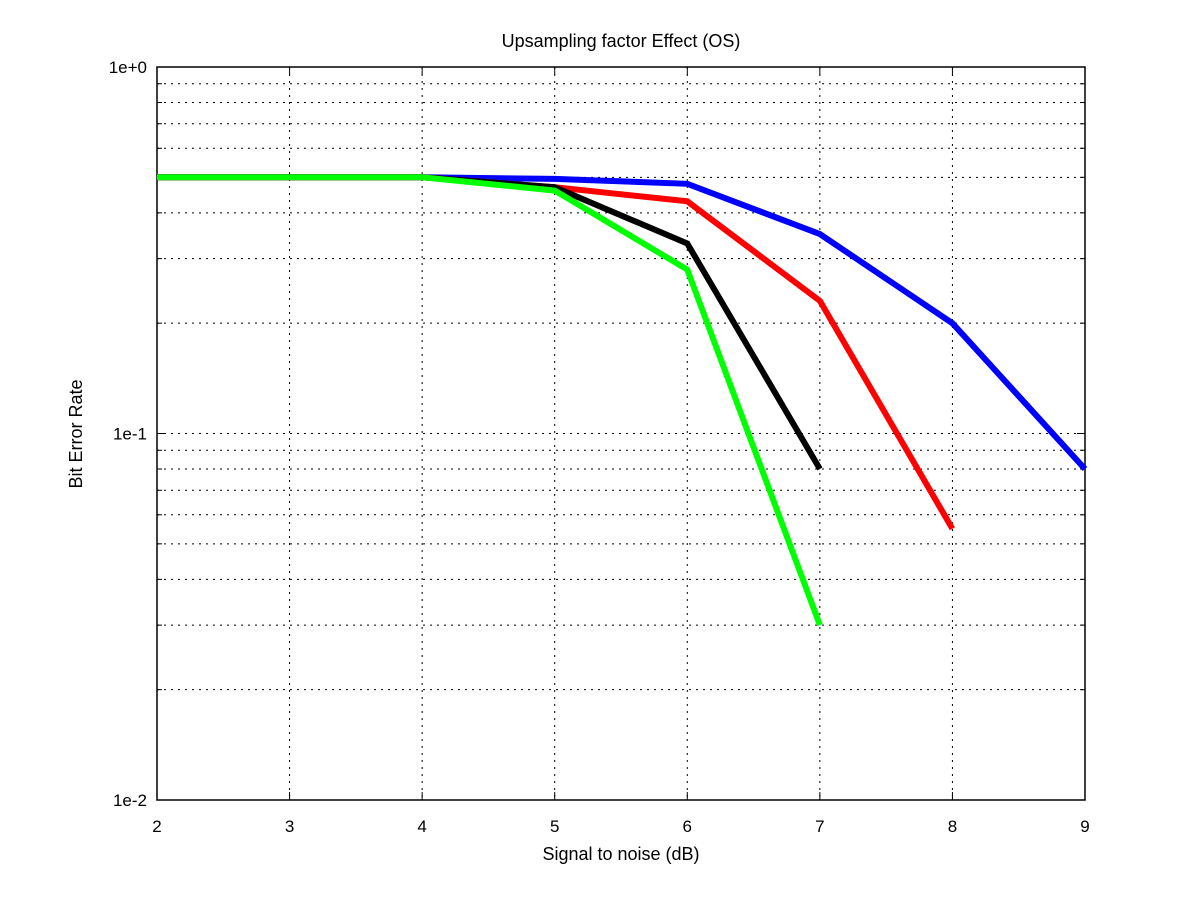 This screenshot has width=1200, height=900. I want to click on x-tick-label: 3, so click(289, 826).